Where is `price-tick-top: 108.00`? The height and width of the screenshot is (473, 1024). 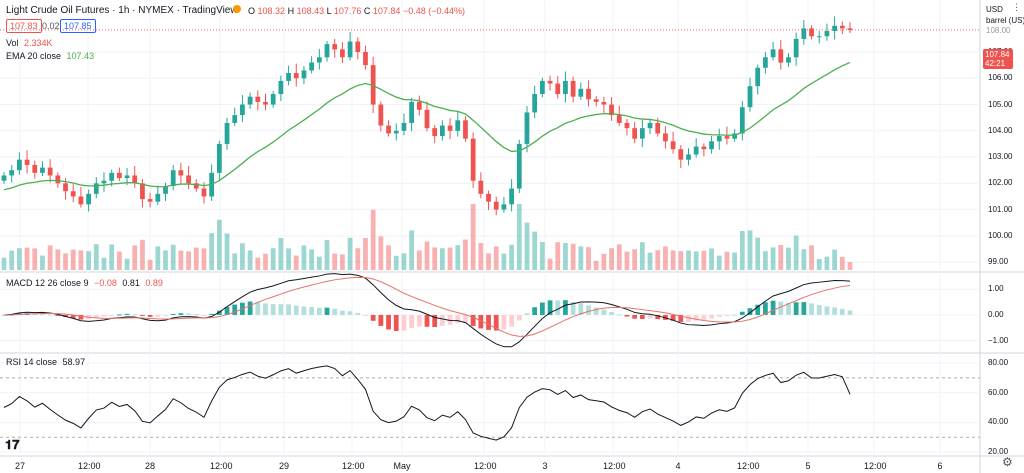
price-tick-top: 108.00 is located at coordinates (998, 30).